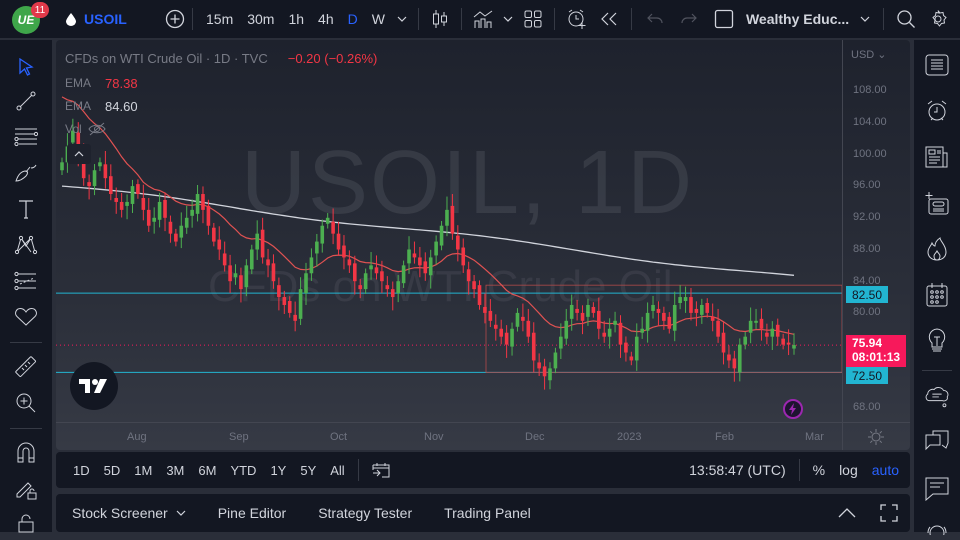  What do you see at coordinates (26, 523) in the screenshot?
I see `lock-all-tool` at bounding box center [26, 523].